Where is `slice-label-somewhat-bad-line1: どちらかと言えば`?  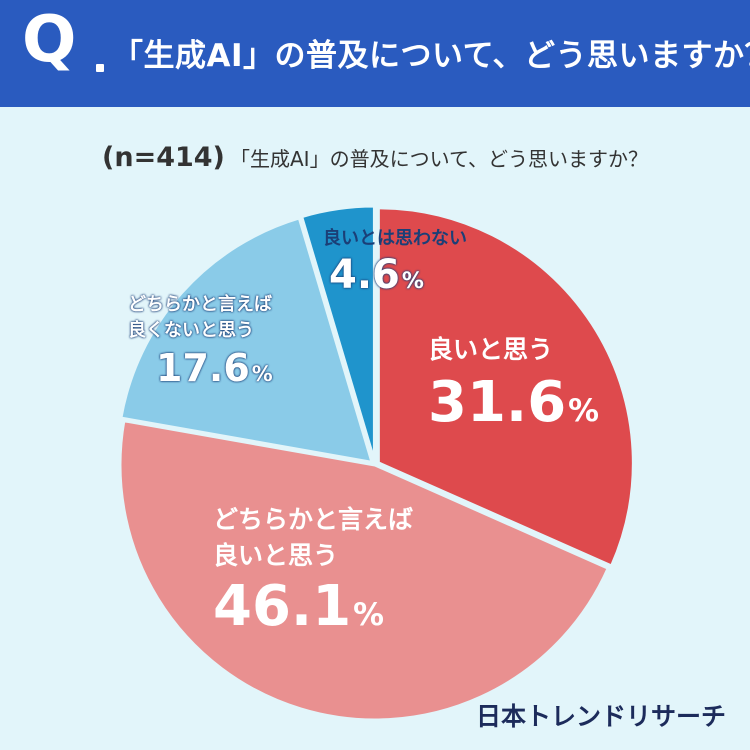
slice-label-somewhat-bad-line1: どちらかと言えば is located at coordinates (200, 304).